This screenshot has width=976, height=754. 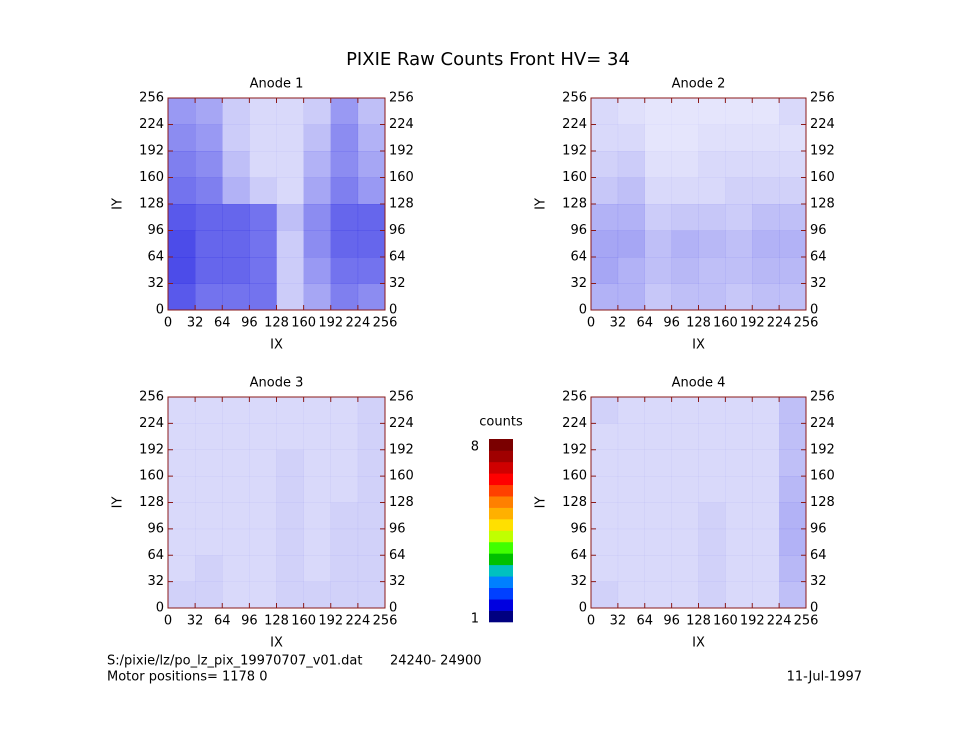 I want to click on footer-range: 24240- 24900, so click(x=436, y=661).